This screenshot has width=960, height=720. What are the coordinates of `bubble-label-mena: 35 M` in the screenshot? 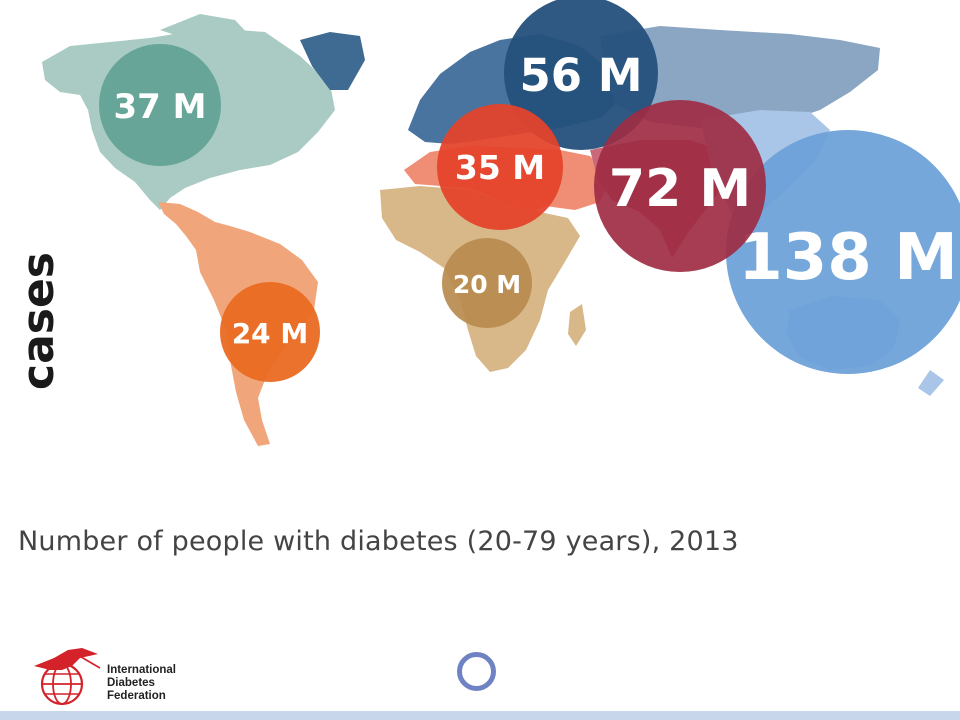 It's located at (500, 167).